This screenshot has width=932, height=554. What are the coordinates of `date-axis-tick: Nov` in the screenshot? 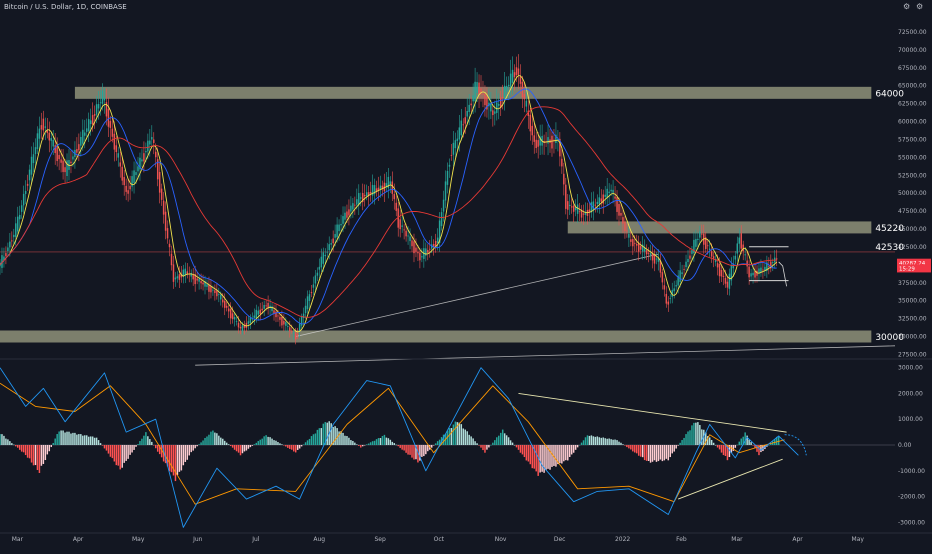 It's located at (501, 539).